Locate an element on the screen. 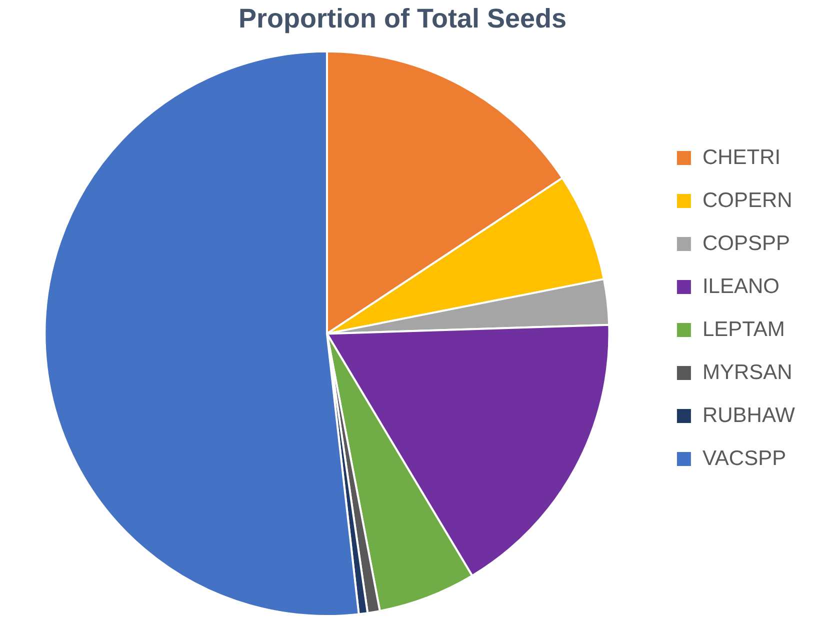  legend-label: VACSPP is located at coordinates (744, 458).